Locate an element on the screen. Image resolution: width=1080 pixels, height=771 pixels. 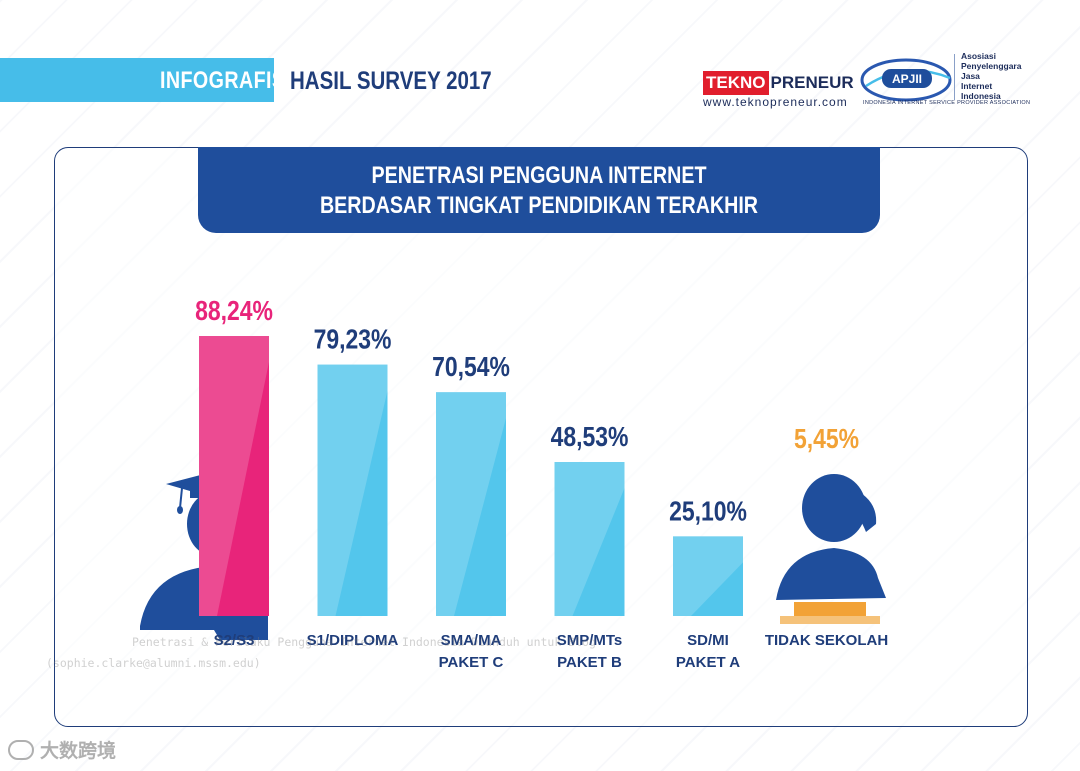
category-label: SMP/MTs is located at coordinates (590, 640).